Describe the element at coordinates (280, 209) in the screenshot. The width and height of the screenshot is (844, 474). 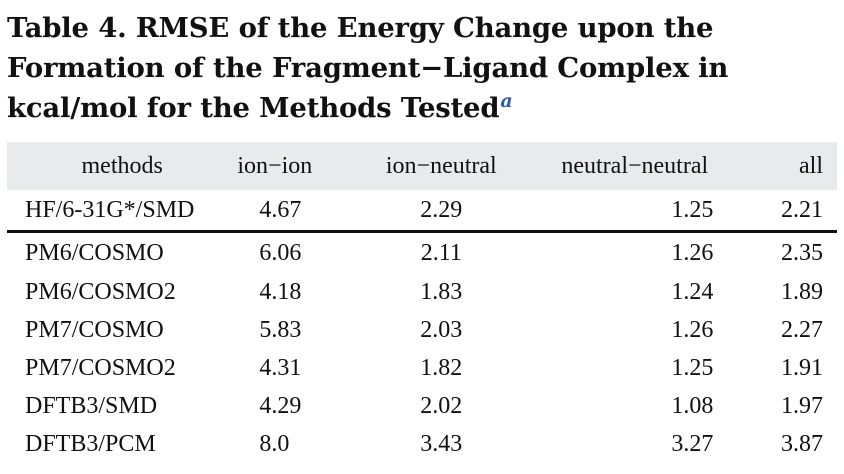
I see `cell-ion-ion: 4.67` at that location.